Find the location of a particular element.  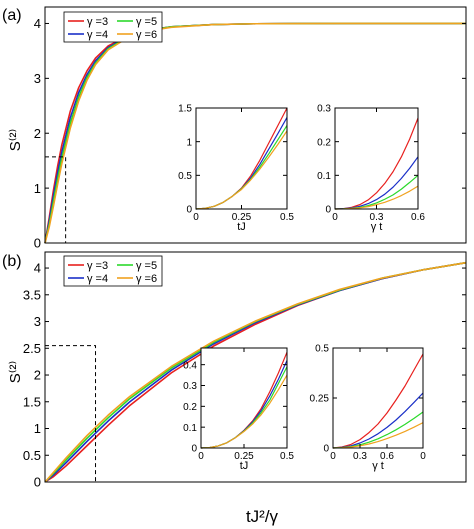

main-b-y-tick-label: 2.5 is located at coordinates (32, 348).